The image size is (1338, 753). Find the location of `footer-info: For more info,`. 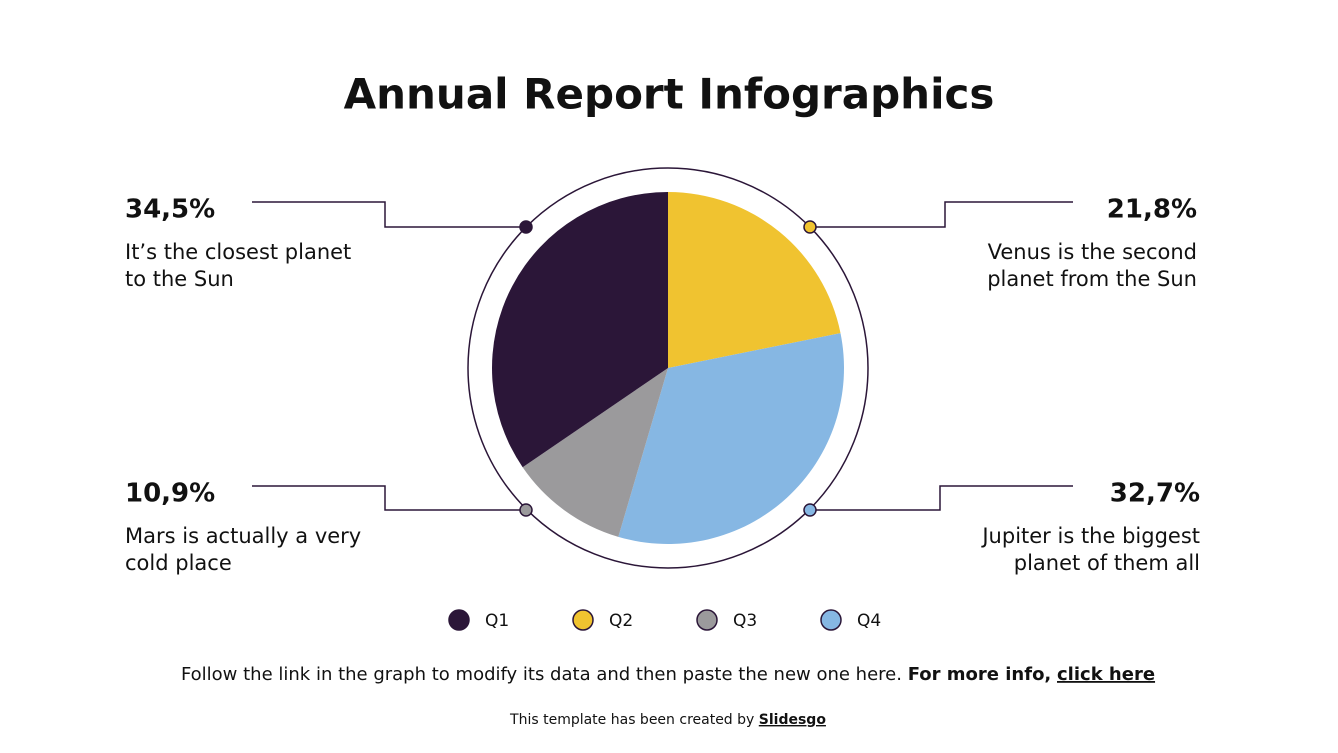

footer-info: For more info, is located at coordinates (980, 674).